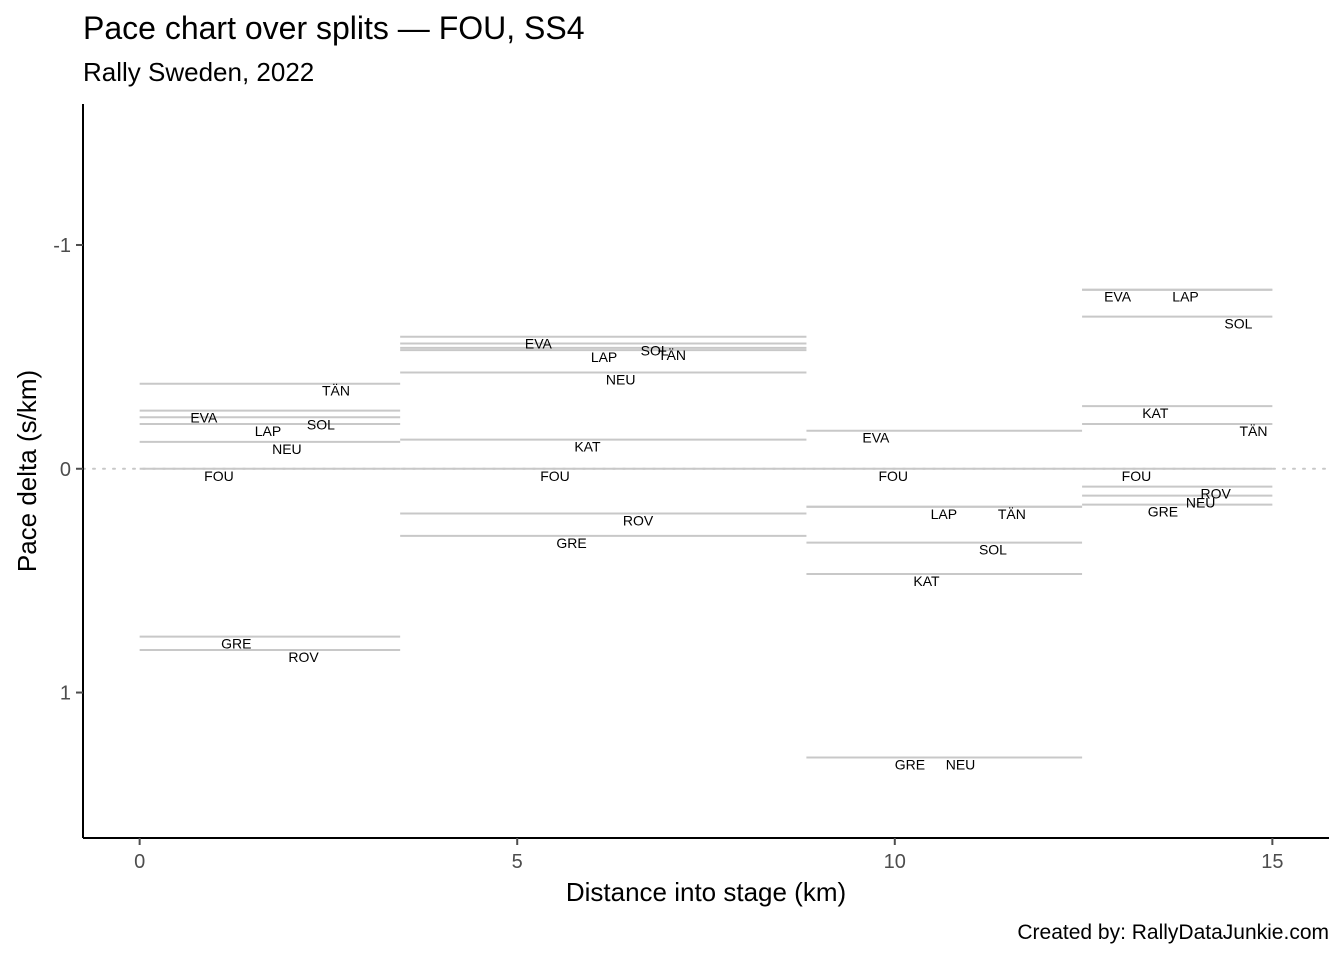 The height and width of the screenshot is (960, 1344). What do you see at coordinates (336, 391) in the screenshot?
I see `driver-label-0-tän: TÄN` at bounding box center [336, 391].